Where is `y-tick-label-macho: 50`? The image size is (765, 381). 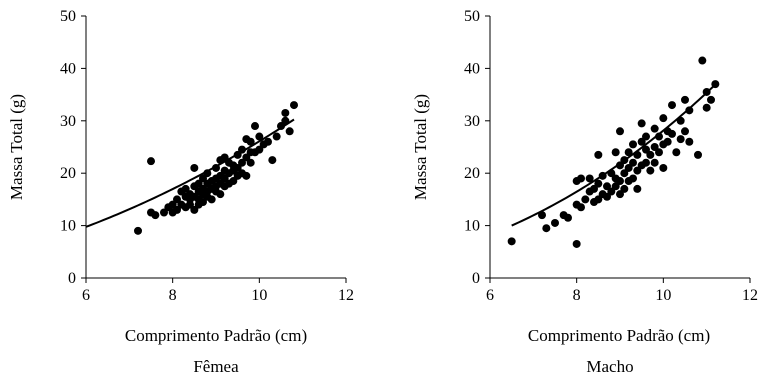
y-tick-label-macho: 50 is located at coordinates (472, 16).